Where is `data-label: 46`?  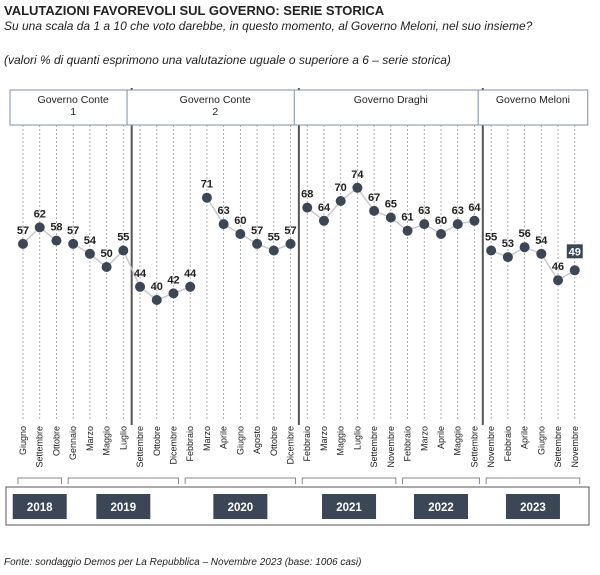
data-label: 46 is located at coordinates (558, 267).